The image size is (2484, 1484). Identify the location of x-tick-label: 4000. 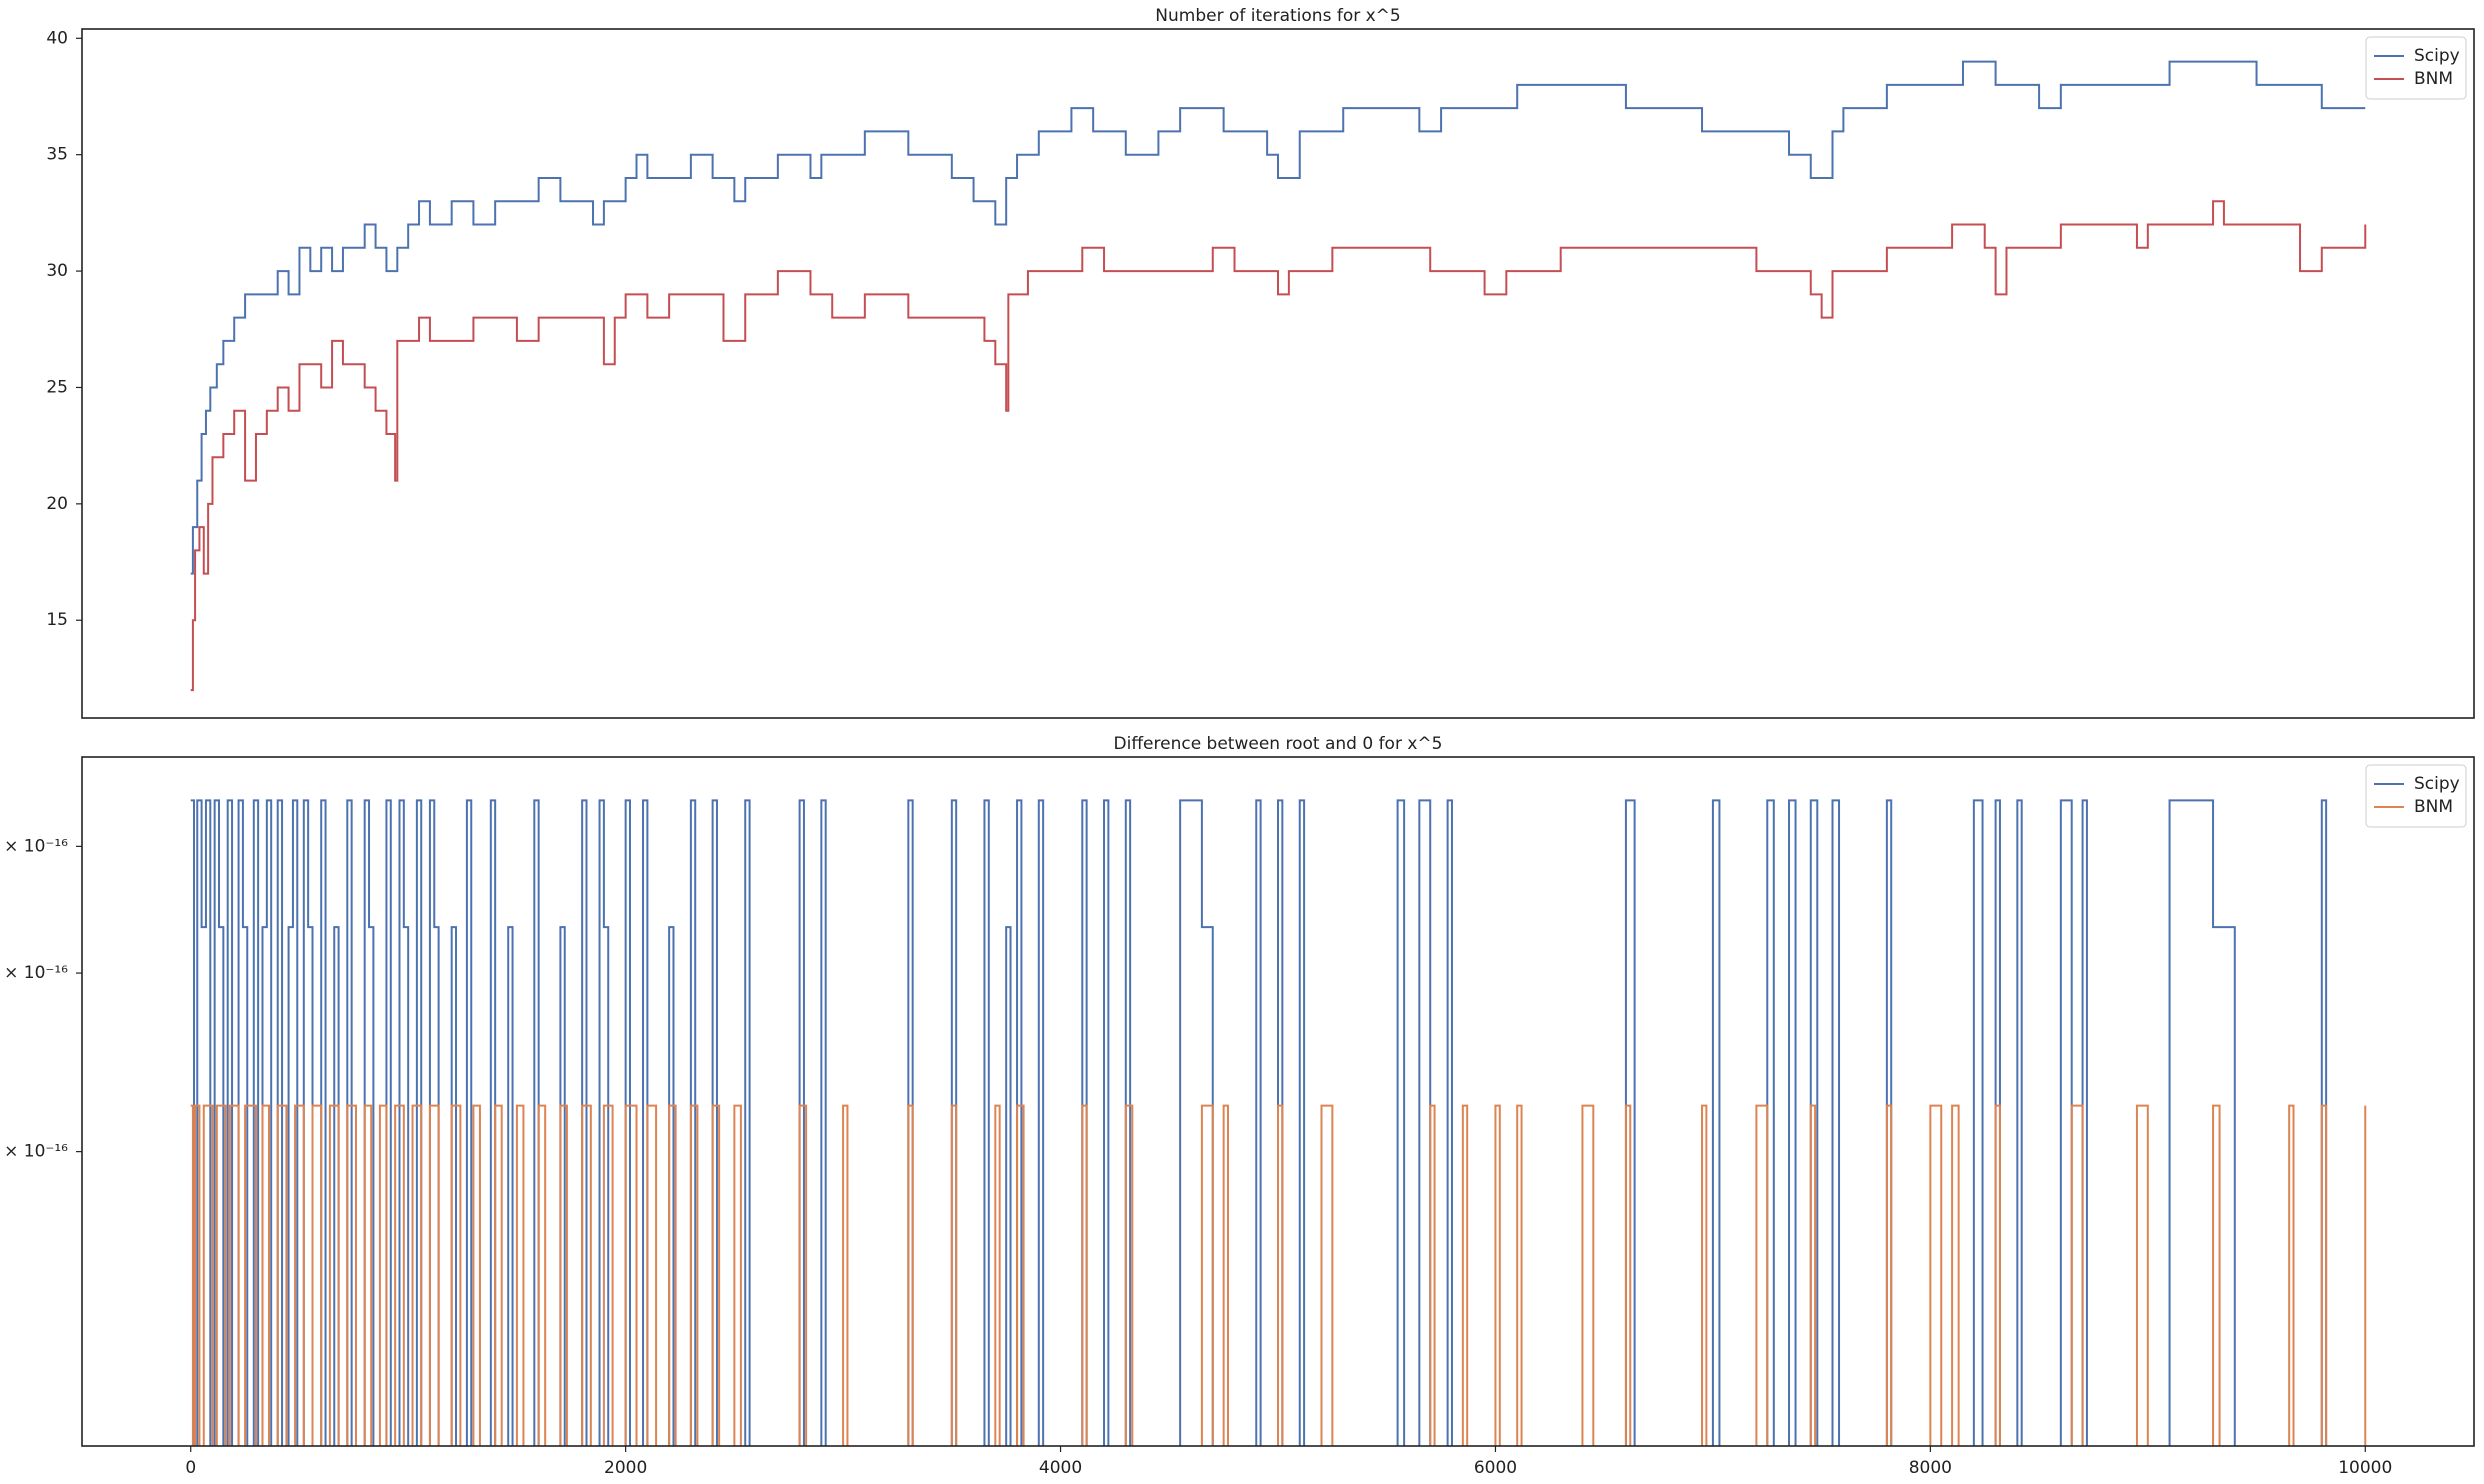
(1060, 1468).